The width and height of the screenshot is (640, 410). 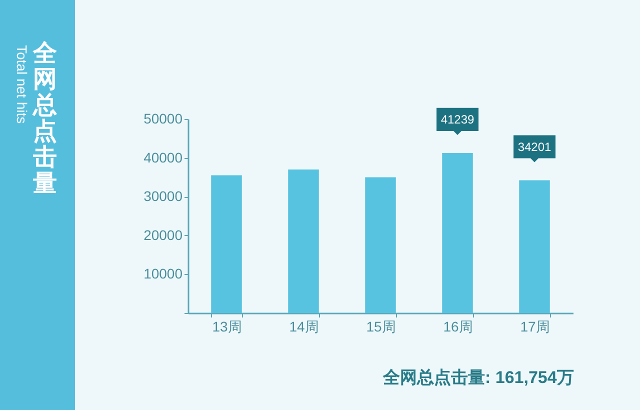 I want to click on y-tick-label: 40000, so click(x=163, y=157).